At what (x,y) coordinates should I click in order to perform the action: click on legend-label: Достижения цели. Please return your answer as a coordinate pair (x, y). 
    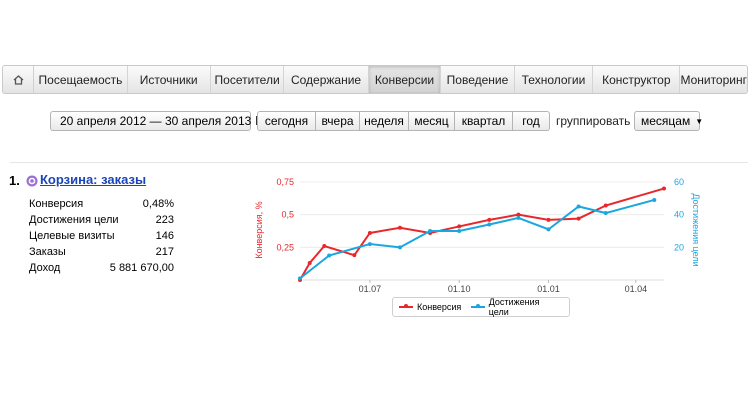
    Looking at the image, I should click on (514, 307).